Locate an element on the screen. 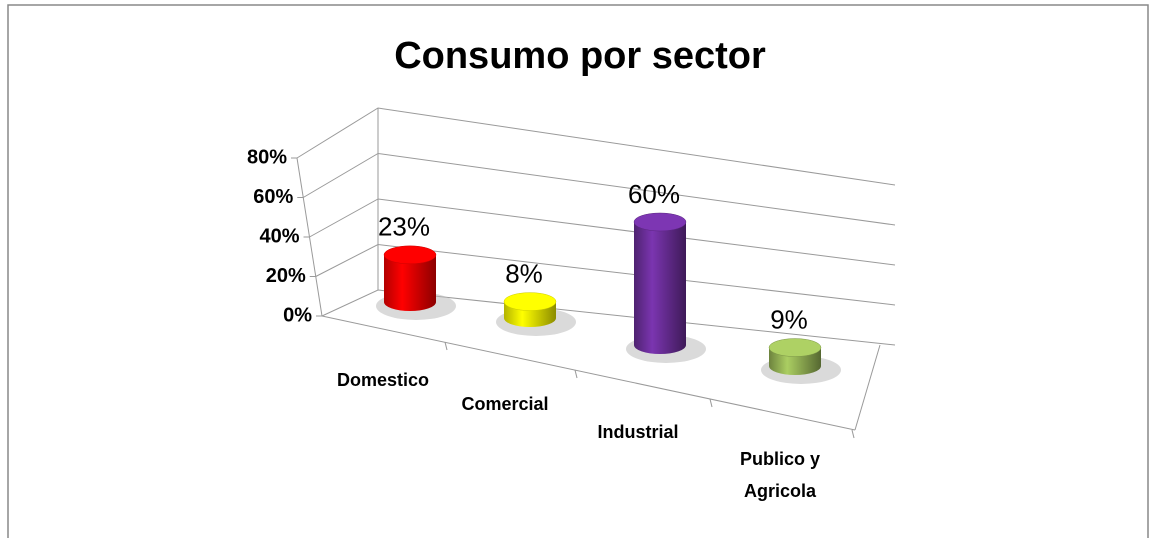 This screenshot has width=1149, height=538. value-label: 9% is located at coordinates (789, 319).